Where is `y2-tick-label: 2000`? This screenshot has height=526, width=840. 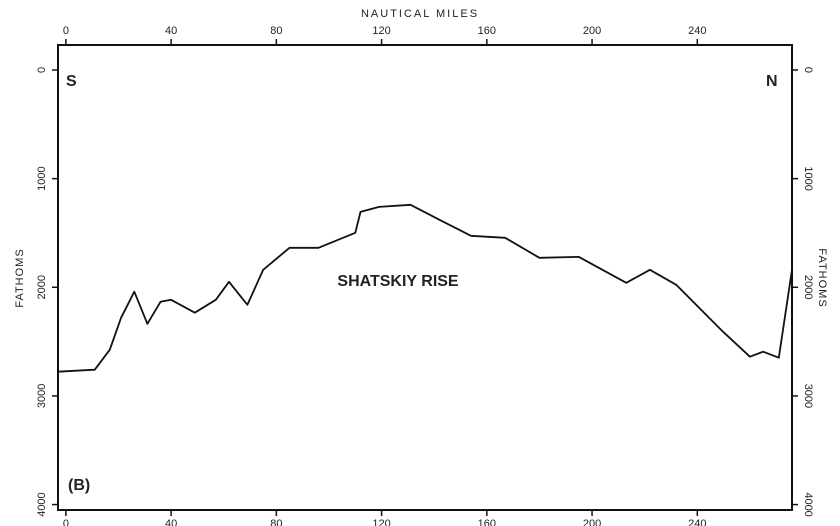 y2-tick-label: 2000 is located at coordinates (808, 287).